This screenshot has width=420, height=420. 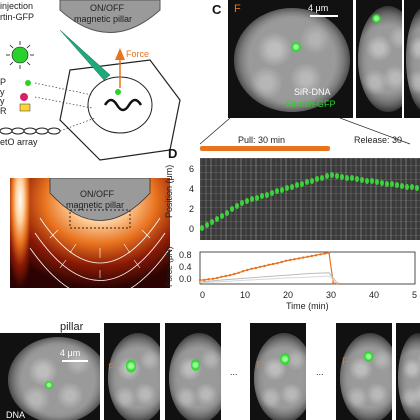 I want to click on force-frame, so click(x=307, y=268).